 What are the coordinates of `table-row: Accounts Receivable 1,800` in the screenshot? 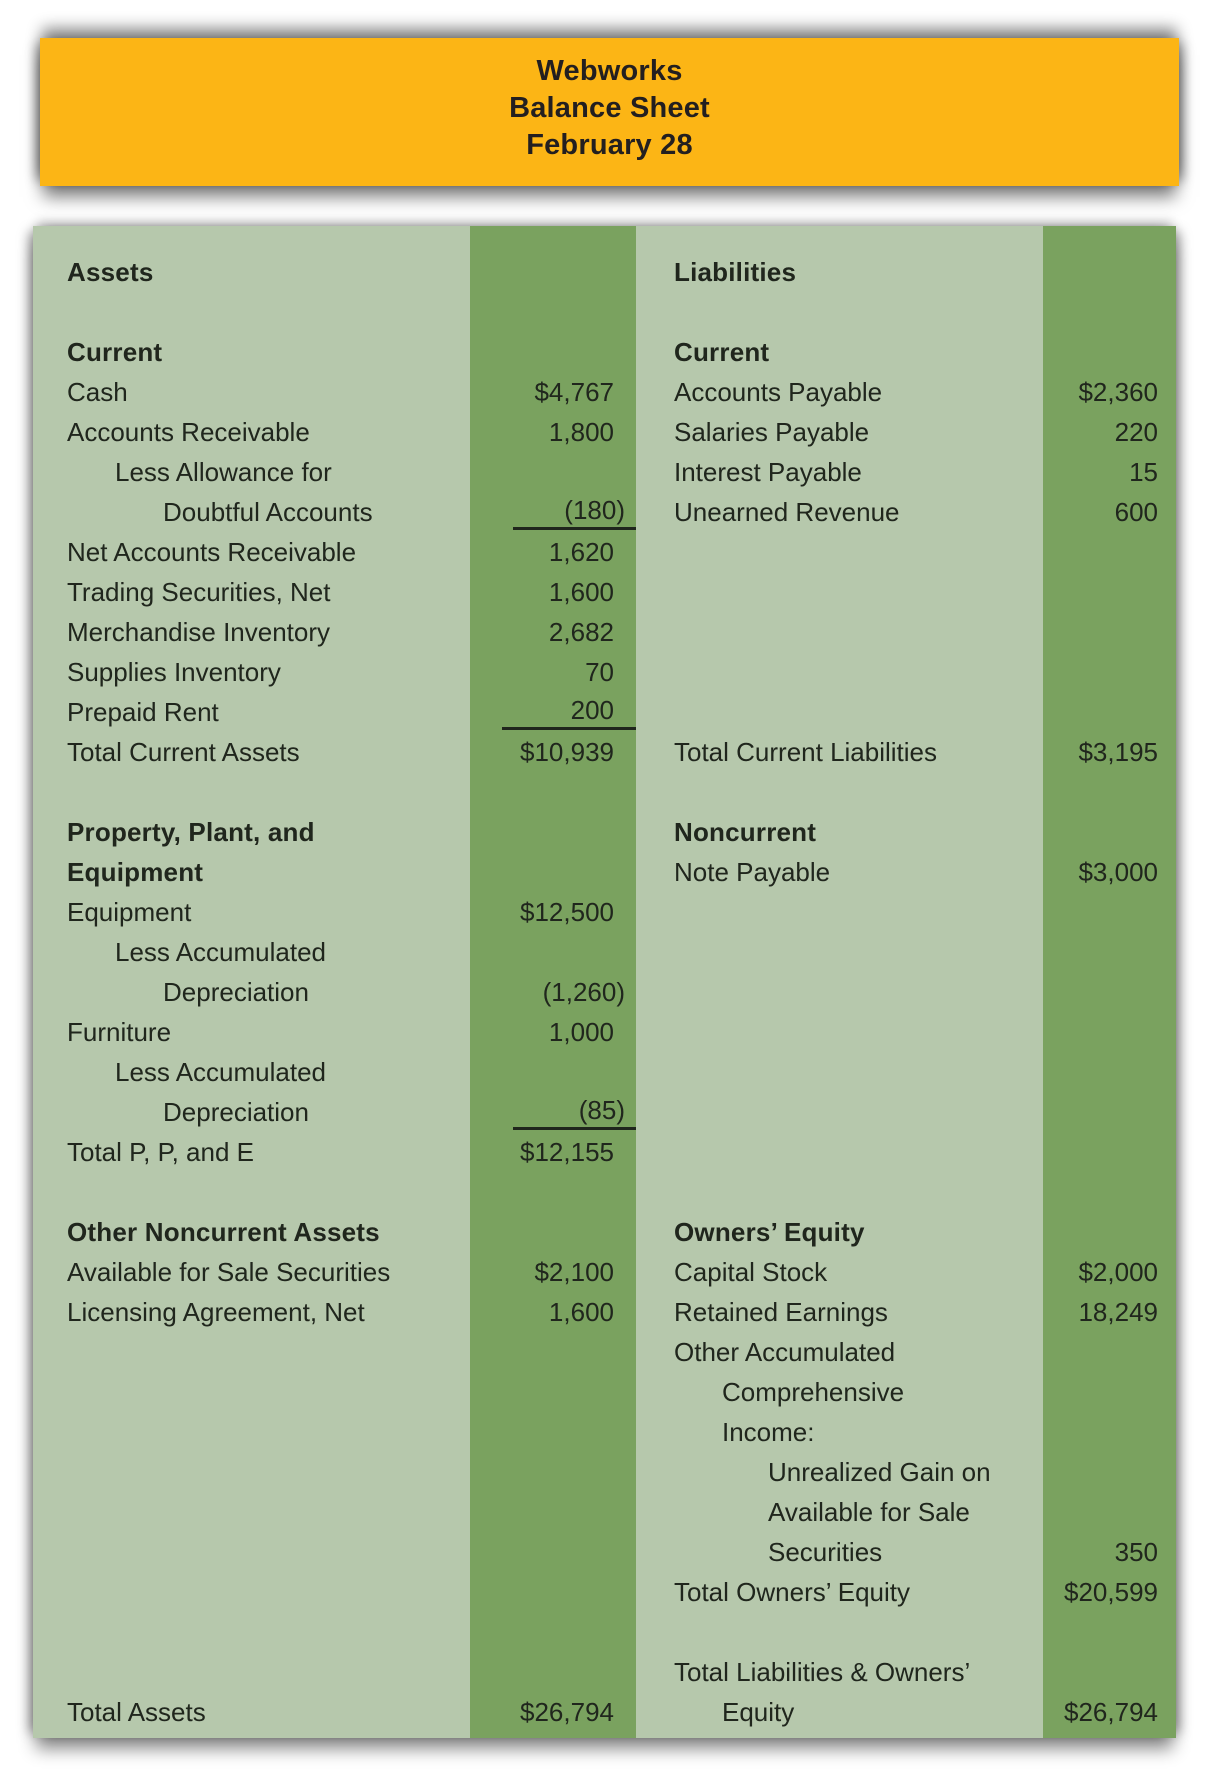 It's located at (334, 432).